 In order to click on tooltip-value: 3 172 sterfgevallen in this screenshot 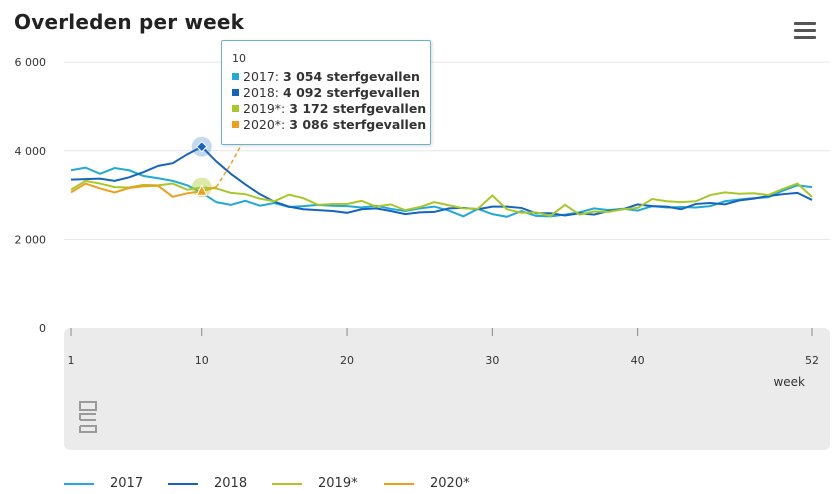, I will do `click(358, 108)`.